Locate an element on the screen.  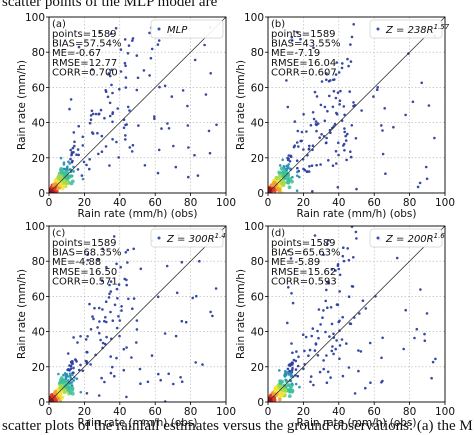
x-tick-label: 60 is located at coordinates (155, 412).